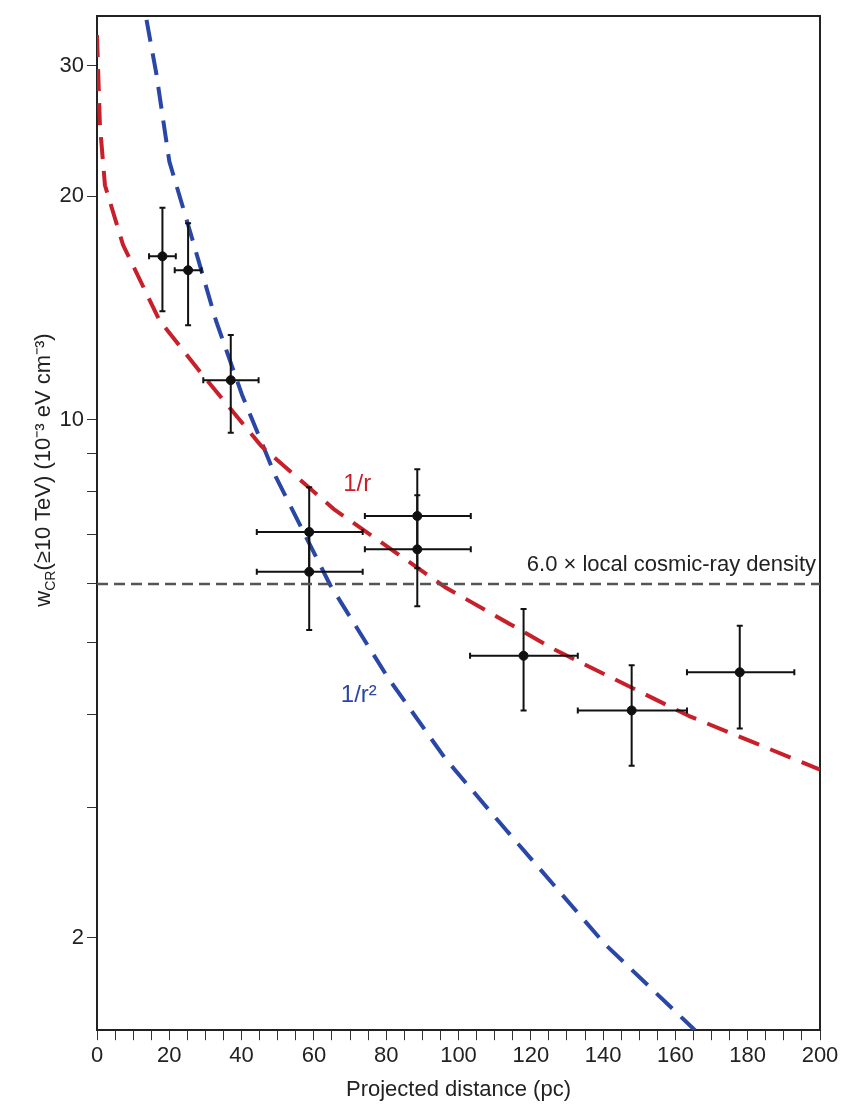 This screenshot has width=848, height=1117. Describe the element at coordinates (603, 1055) in the screenshot. I see `x-tick-label: 140` at that location.